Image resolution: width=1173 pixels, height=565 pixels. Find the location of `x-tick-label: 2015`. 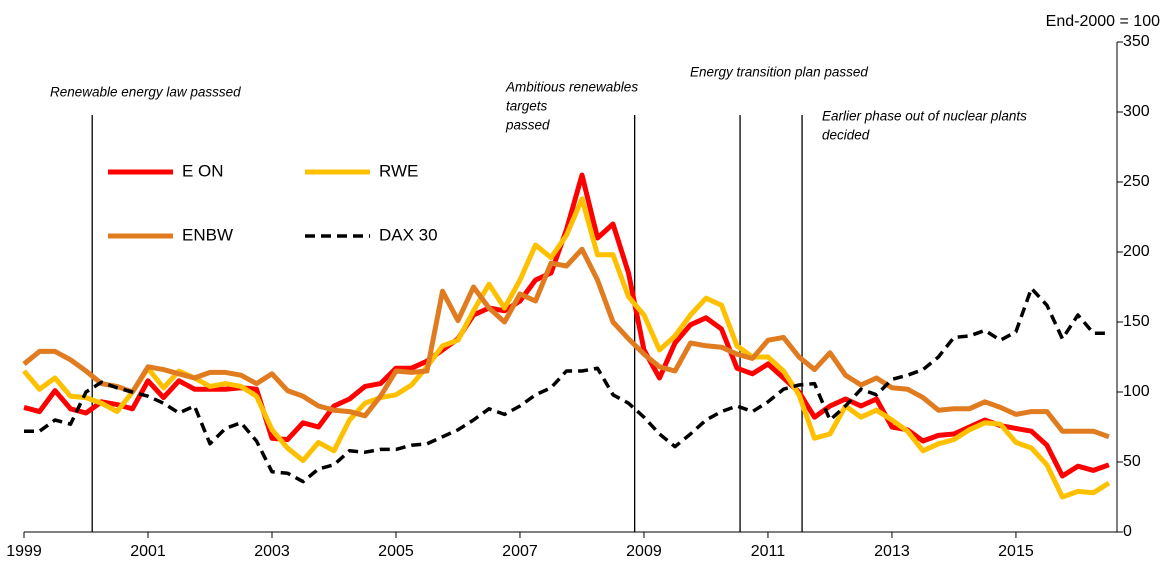

x-tick-label: 2015 is located at coordinates (1016, 551).